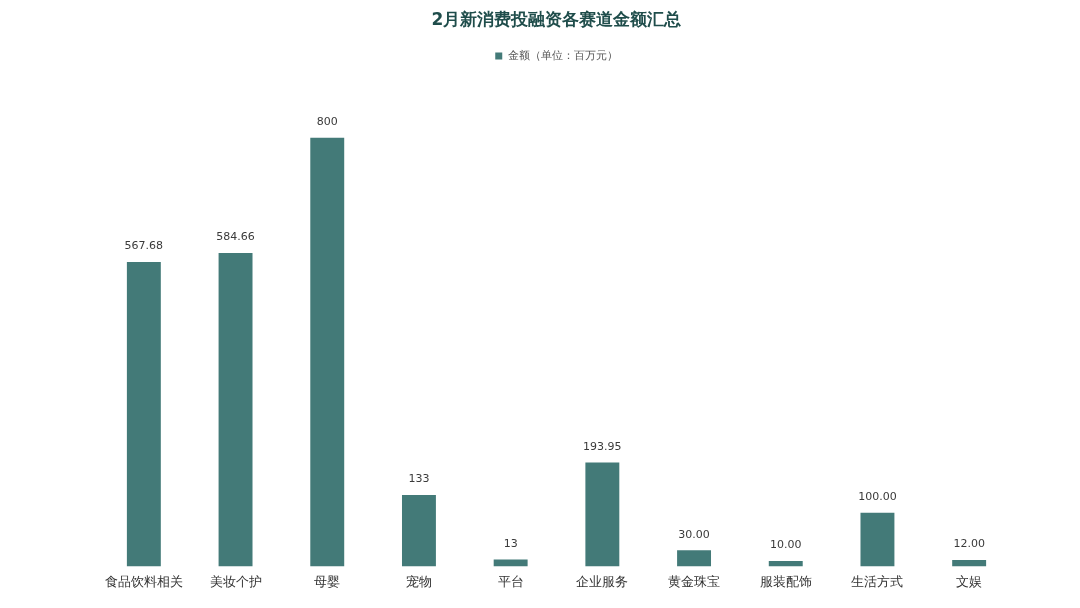 The width and height of the screenshot is (1080, 608). What do you see at coordinates (694, 581) in the screenshot?
I see `x-tick-label: 黄金珠宝` at bounding box center [694, 581].